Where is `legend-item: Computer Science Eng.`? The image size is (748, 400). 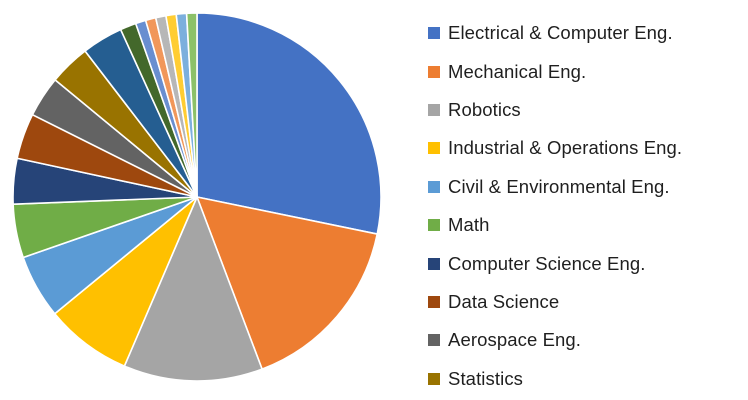 legend-item: Computer Science Eng. is located at coordinates (555, 263).